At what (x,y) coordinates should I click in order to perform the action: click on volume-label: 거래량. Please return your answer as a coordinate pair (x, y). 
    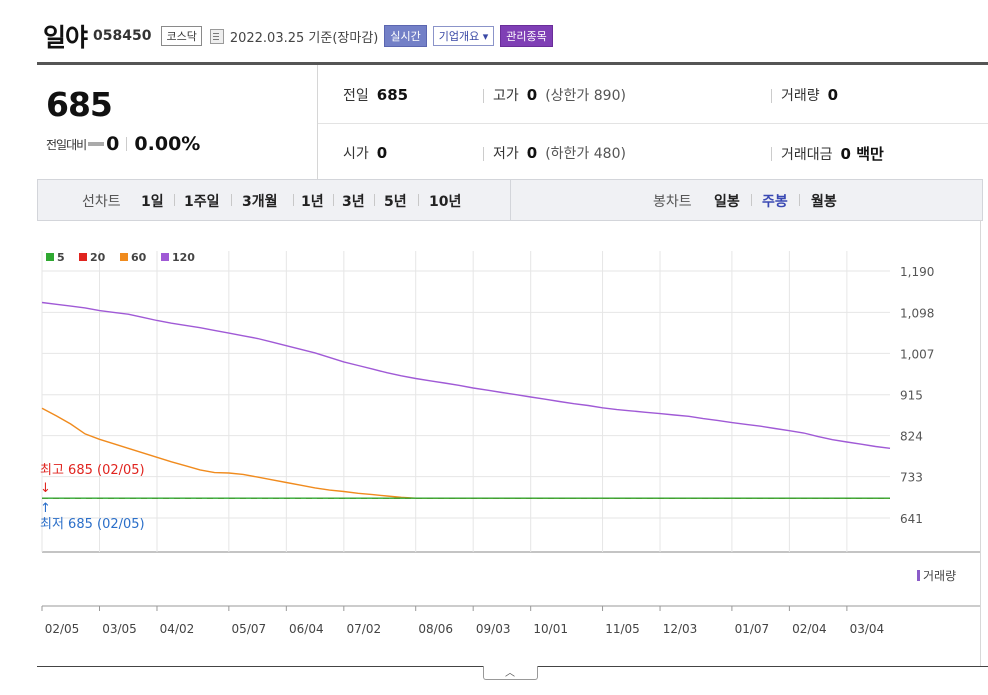
    Looking at the image, I should click on (800, 96).